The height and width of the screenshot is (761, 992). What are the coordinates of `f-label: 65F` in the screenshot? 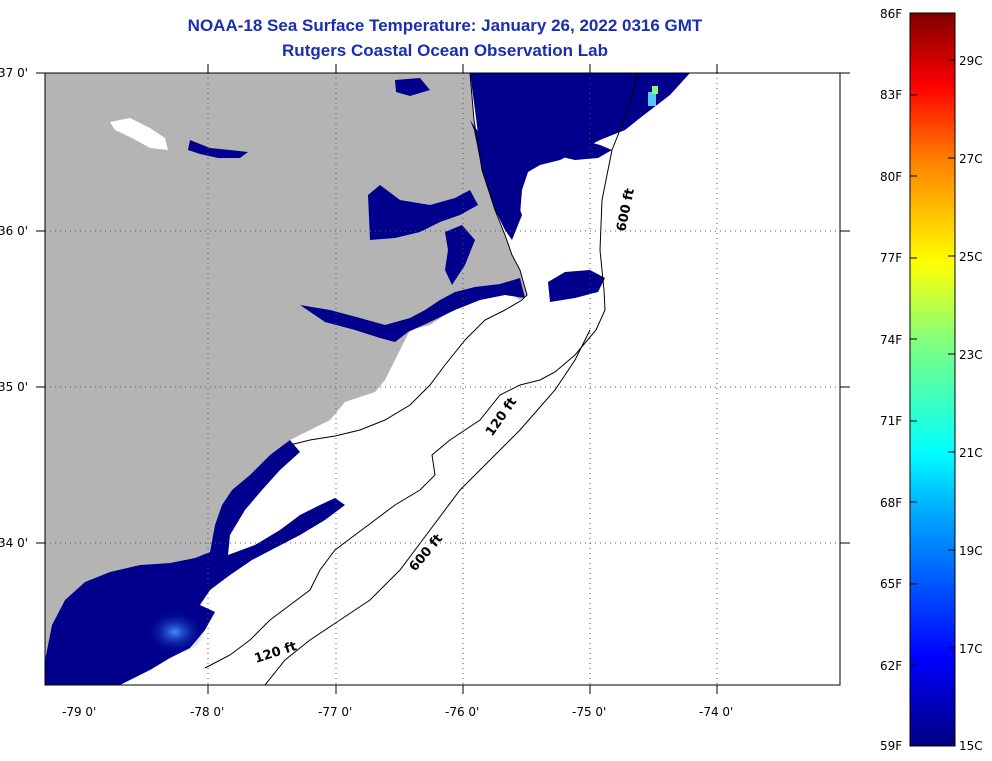 It's located at (891, 584).